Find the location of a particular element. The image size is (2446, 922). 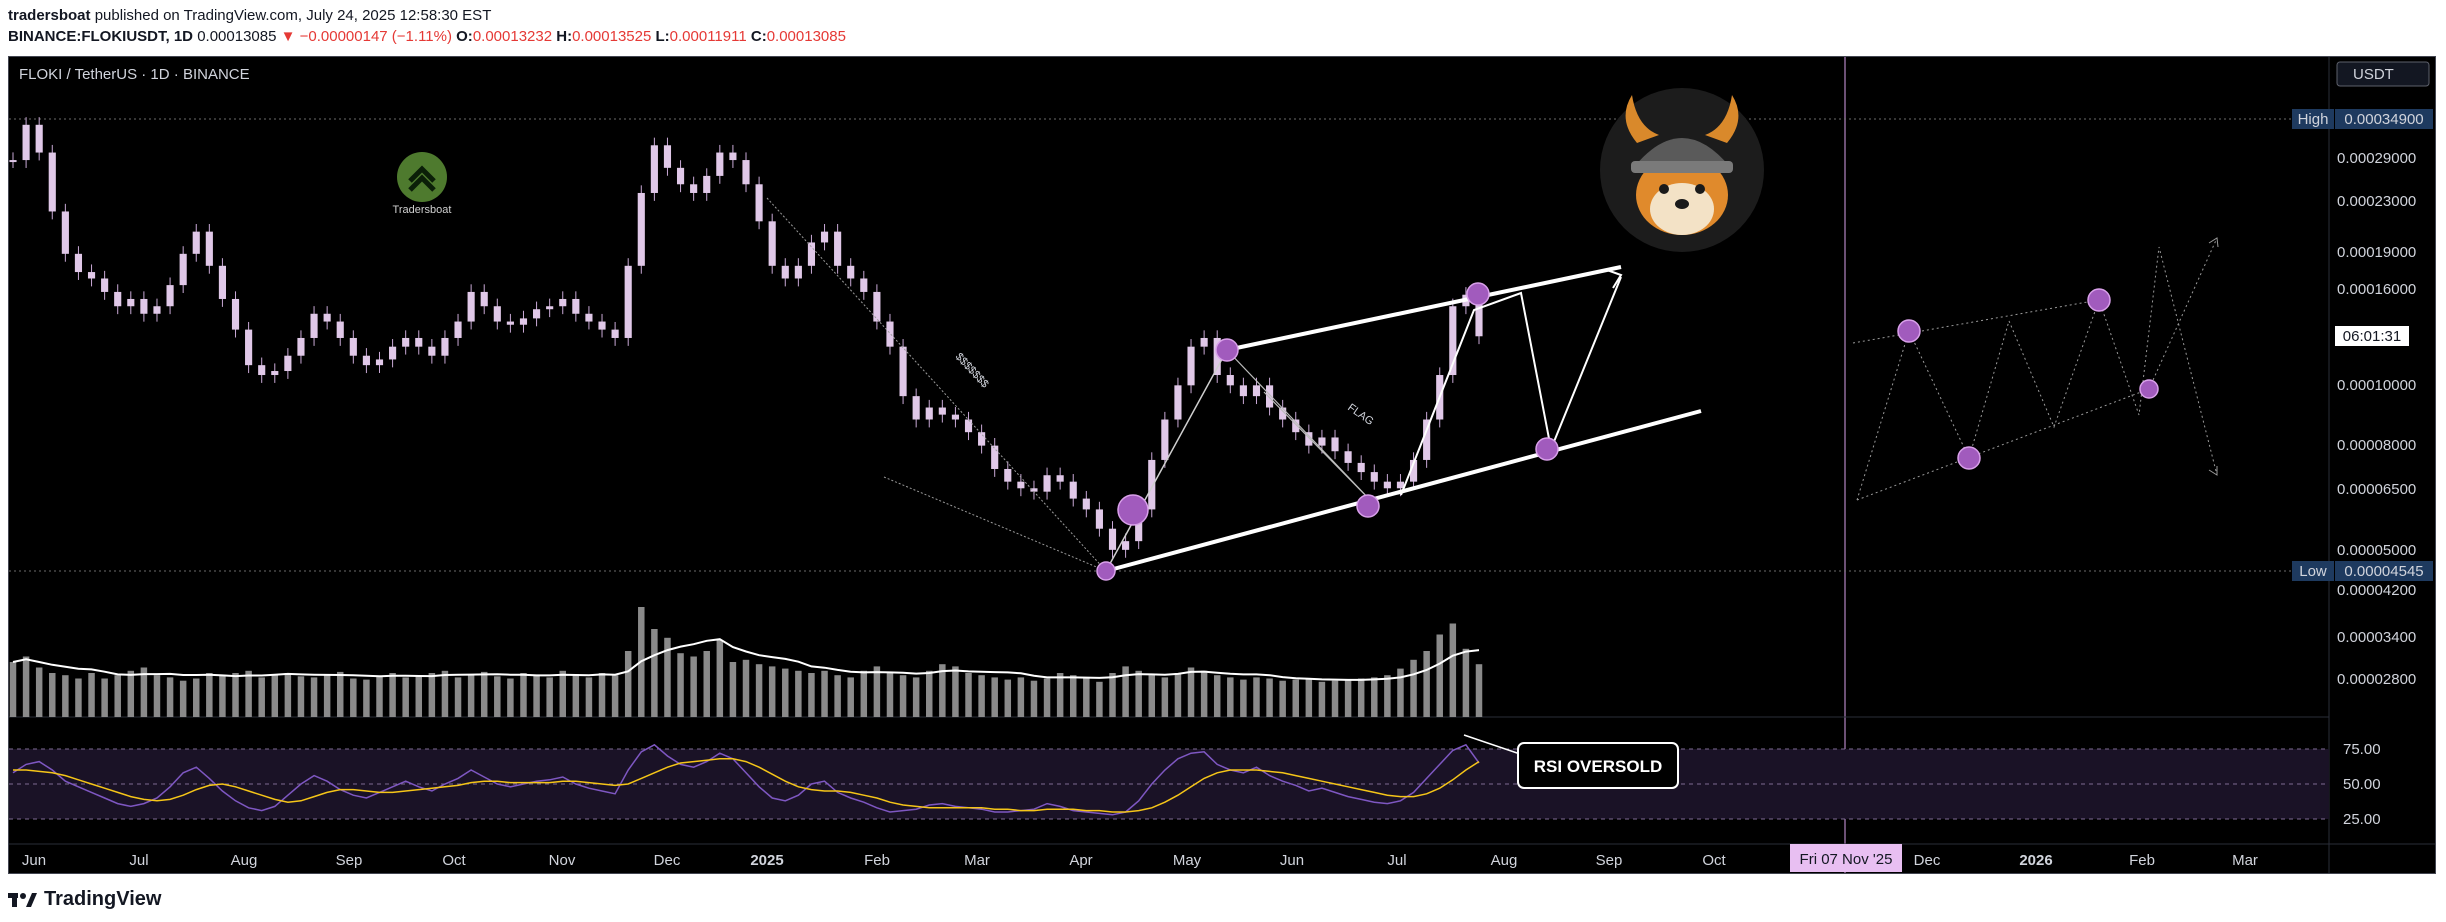

tradingview-logo: TradingView is located at coordinates (84, 899).